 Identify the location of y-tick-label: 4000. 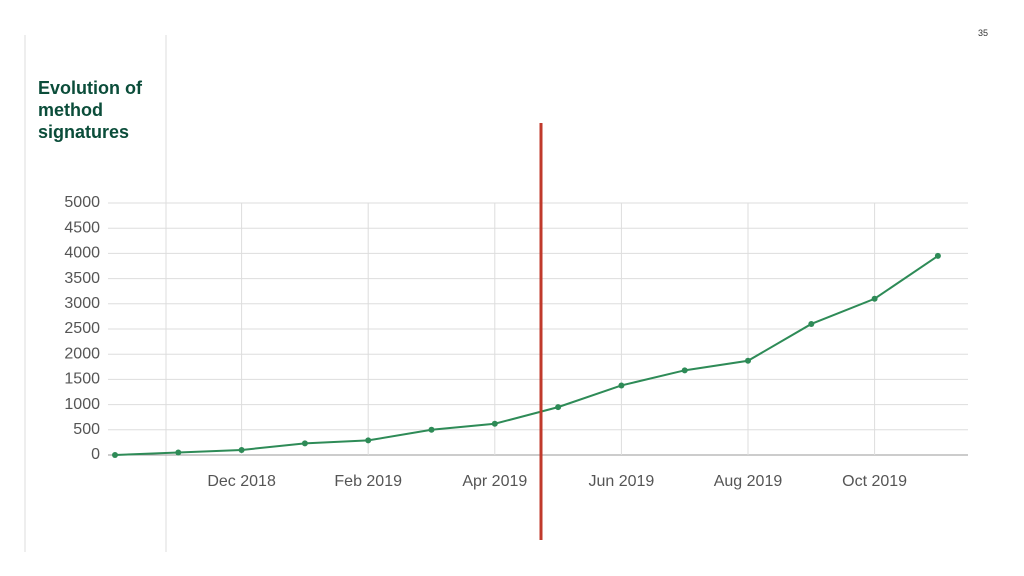
(82, 253).